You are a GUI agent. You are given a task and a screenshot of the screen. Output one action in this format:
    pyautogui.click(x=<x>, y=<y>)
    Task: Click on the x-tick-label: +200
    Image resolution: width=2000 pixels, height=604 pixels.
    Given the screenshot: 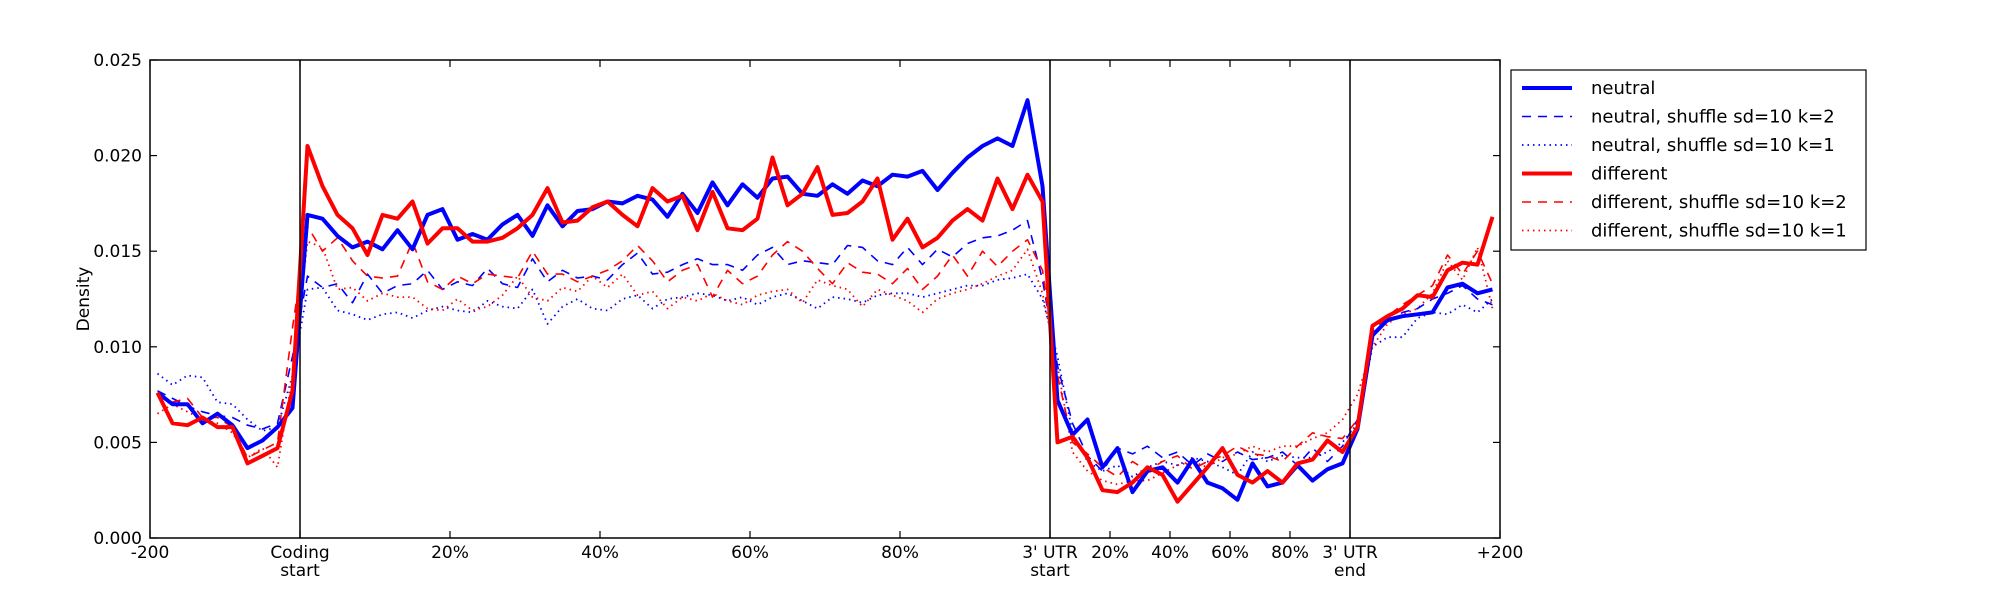 What is the action you would take?
    pyautogui.click(x=1500, y=553)
    